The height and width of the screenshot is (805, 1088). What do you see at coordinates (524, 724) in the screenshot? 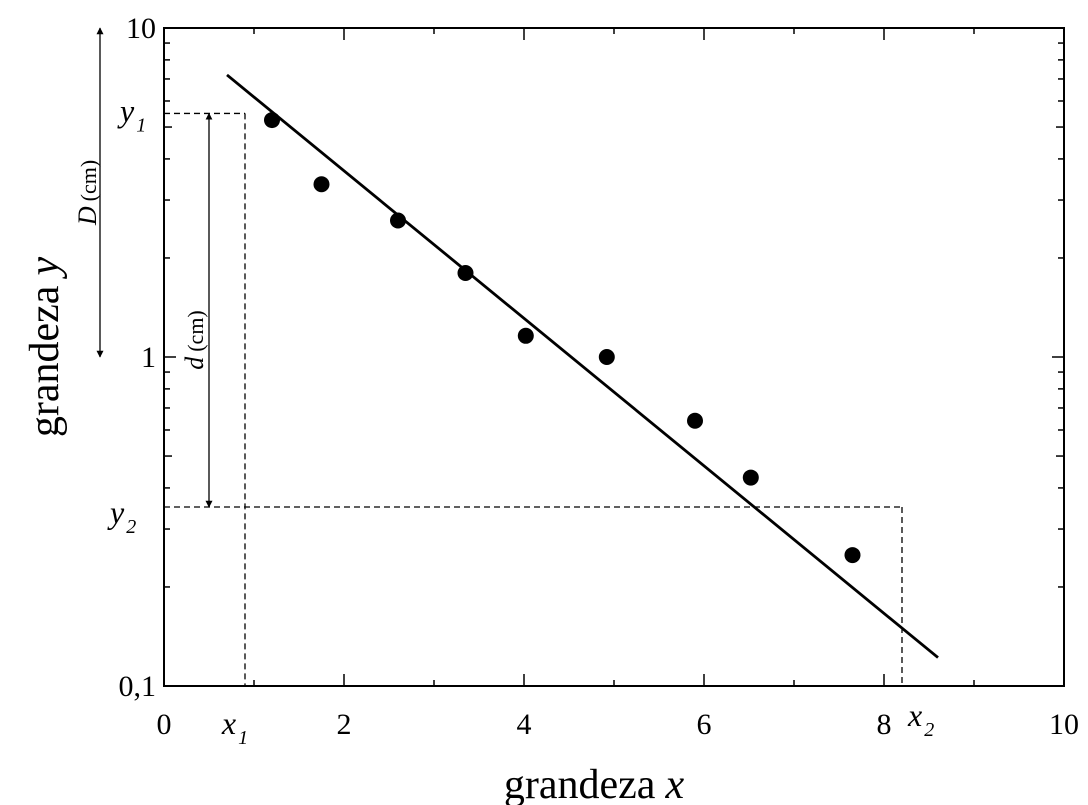
I see `x-tick-label: 4` at bounding box center [524, 724].